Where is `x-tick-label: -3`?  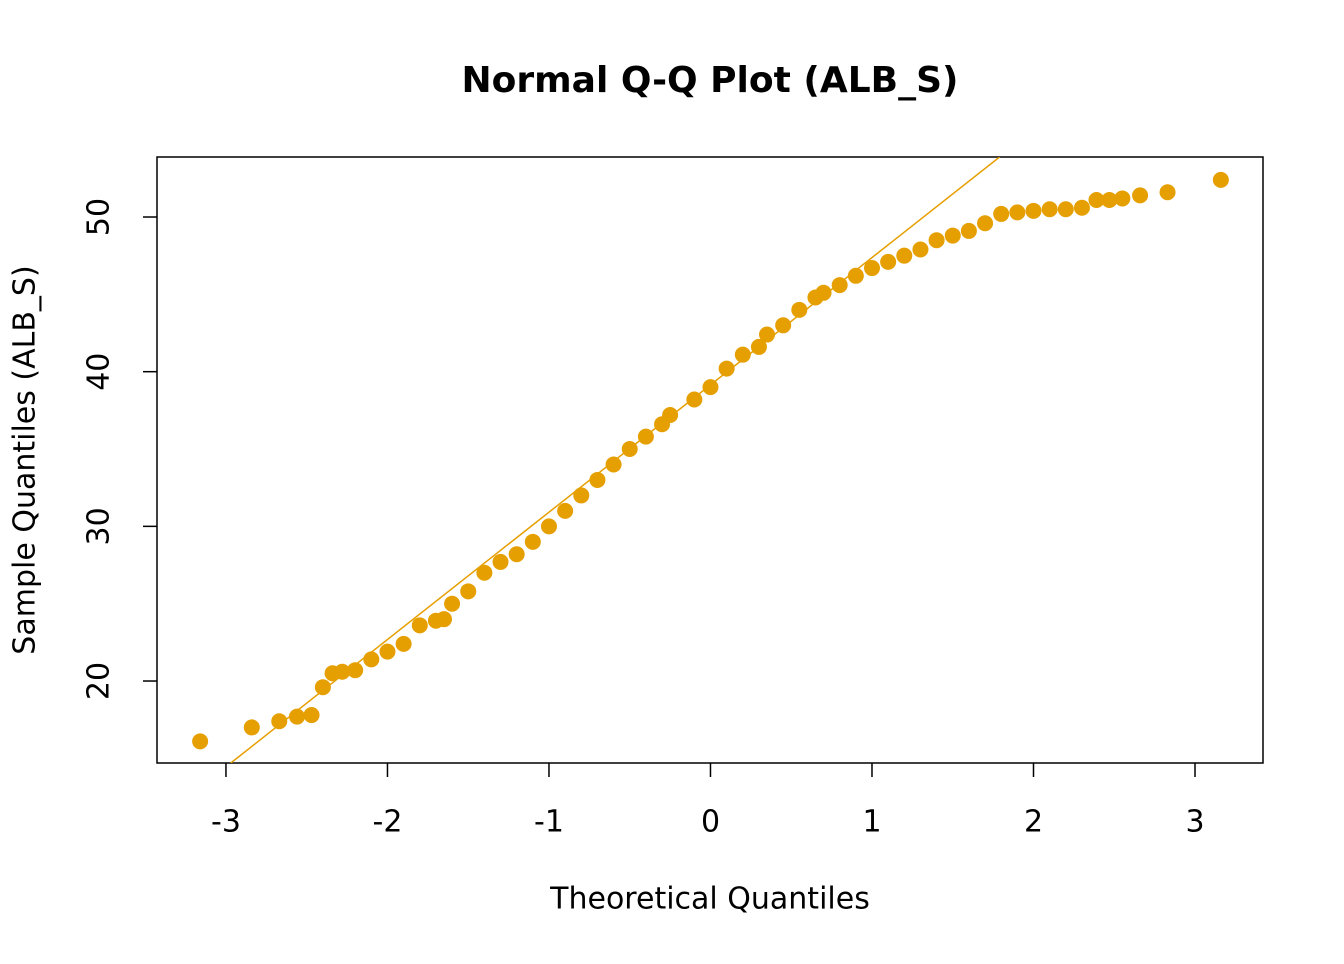 x-tick-label: -3 is located at coordinates (226, 822).